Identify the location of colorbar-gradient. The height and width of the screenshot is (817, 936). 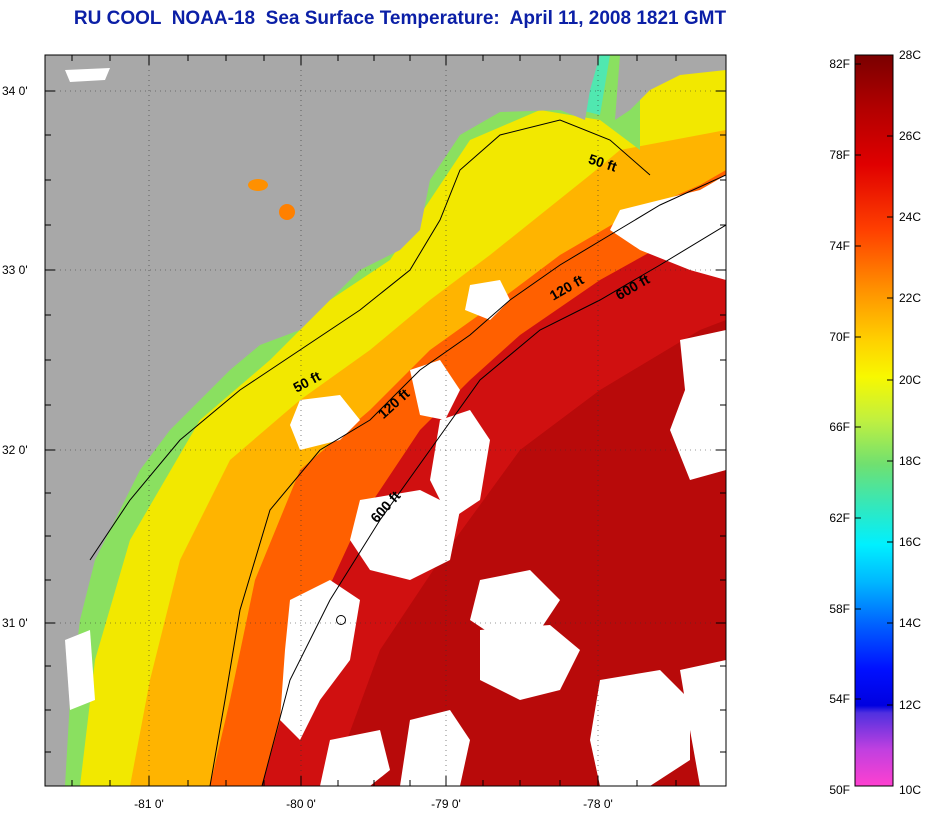
(874, 420).